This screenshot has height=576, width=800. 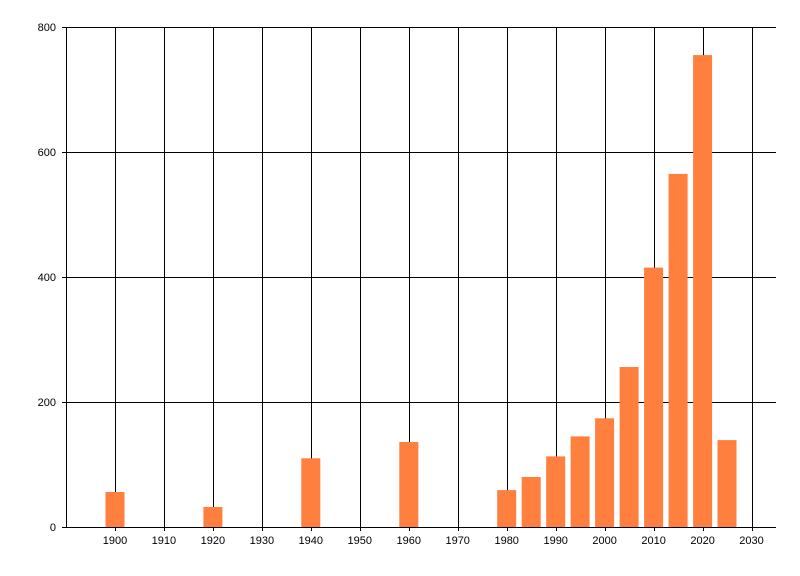 What do you see at coordinates (555, 541) in the screenshot?
I see `x-tick-label: 1990` at bounding box center [555, 541].